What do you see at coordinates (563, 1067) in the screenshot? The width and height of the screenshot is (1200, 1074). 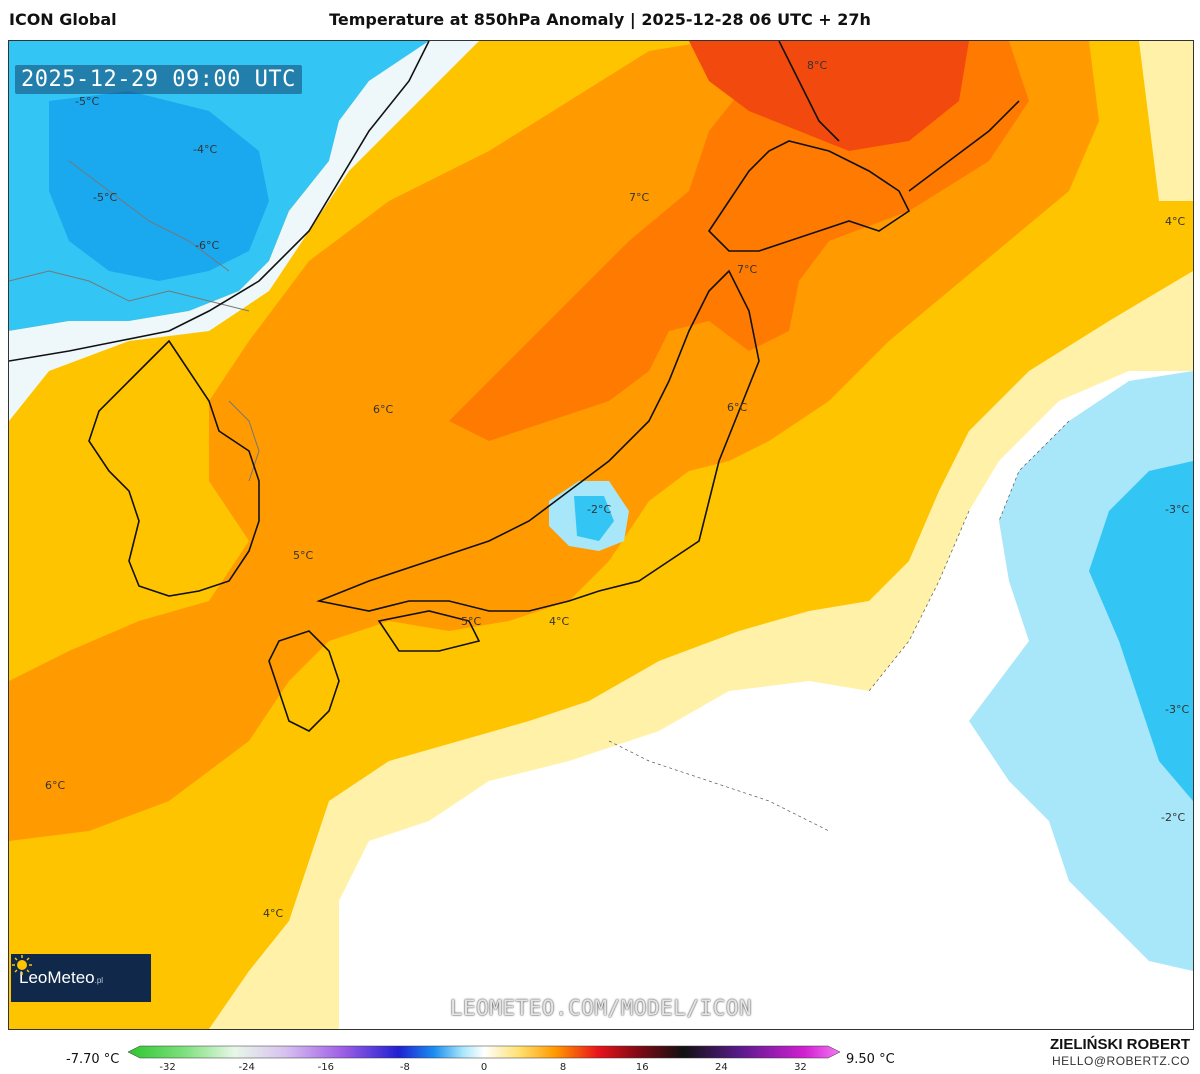 I see `colorbar-tick-label: 8` at bounding box center [563, 1067].